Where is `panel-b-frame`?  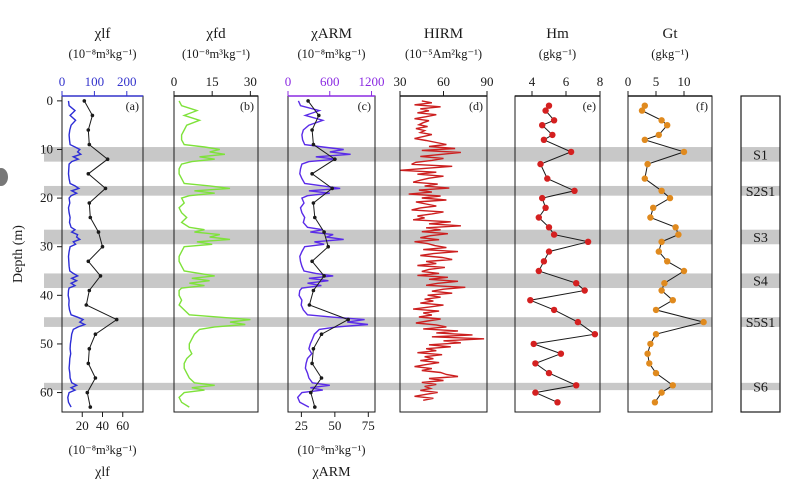
panel-b-frame is located at coordinates (216, 254).